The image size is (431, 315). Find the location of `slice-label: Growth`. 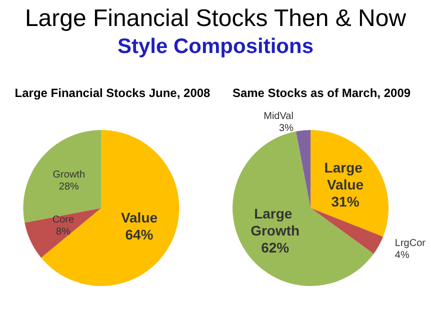

slice-label: Growth is located at coordinates (69, 175).